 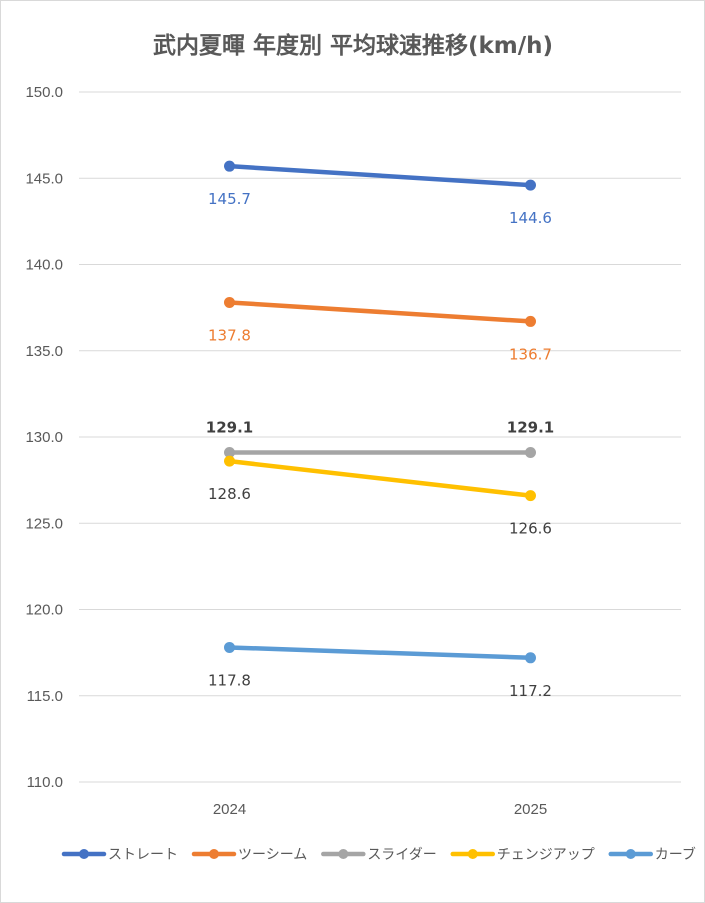 What do you see at coordinates (229, 335) in the screenshot?
I see `data-label: 137.8` at bounding box center [229, 335].